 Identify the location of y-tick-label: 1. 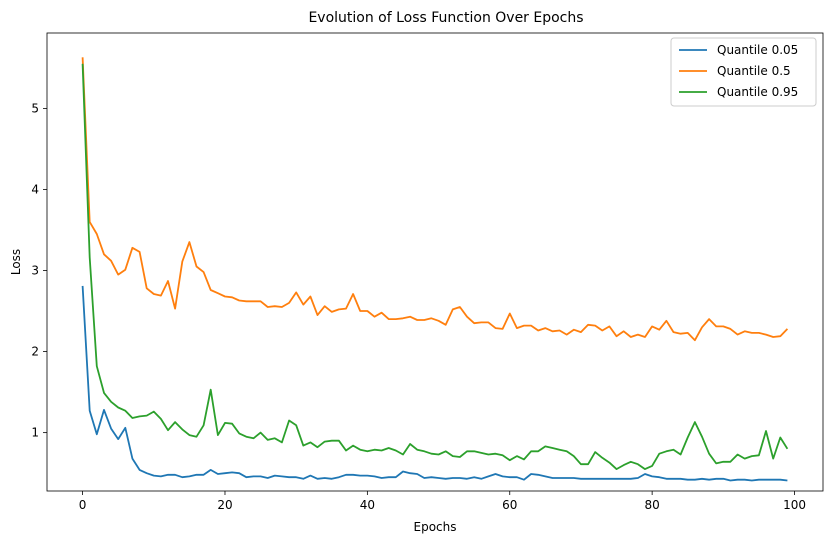
(35, 433).